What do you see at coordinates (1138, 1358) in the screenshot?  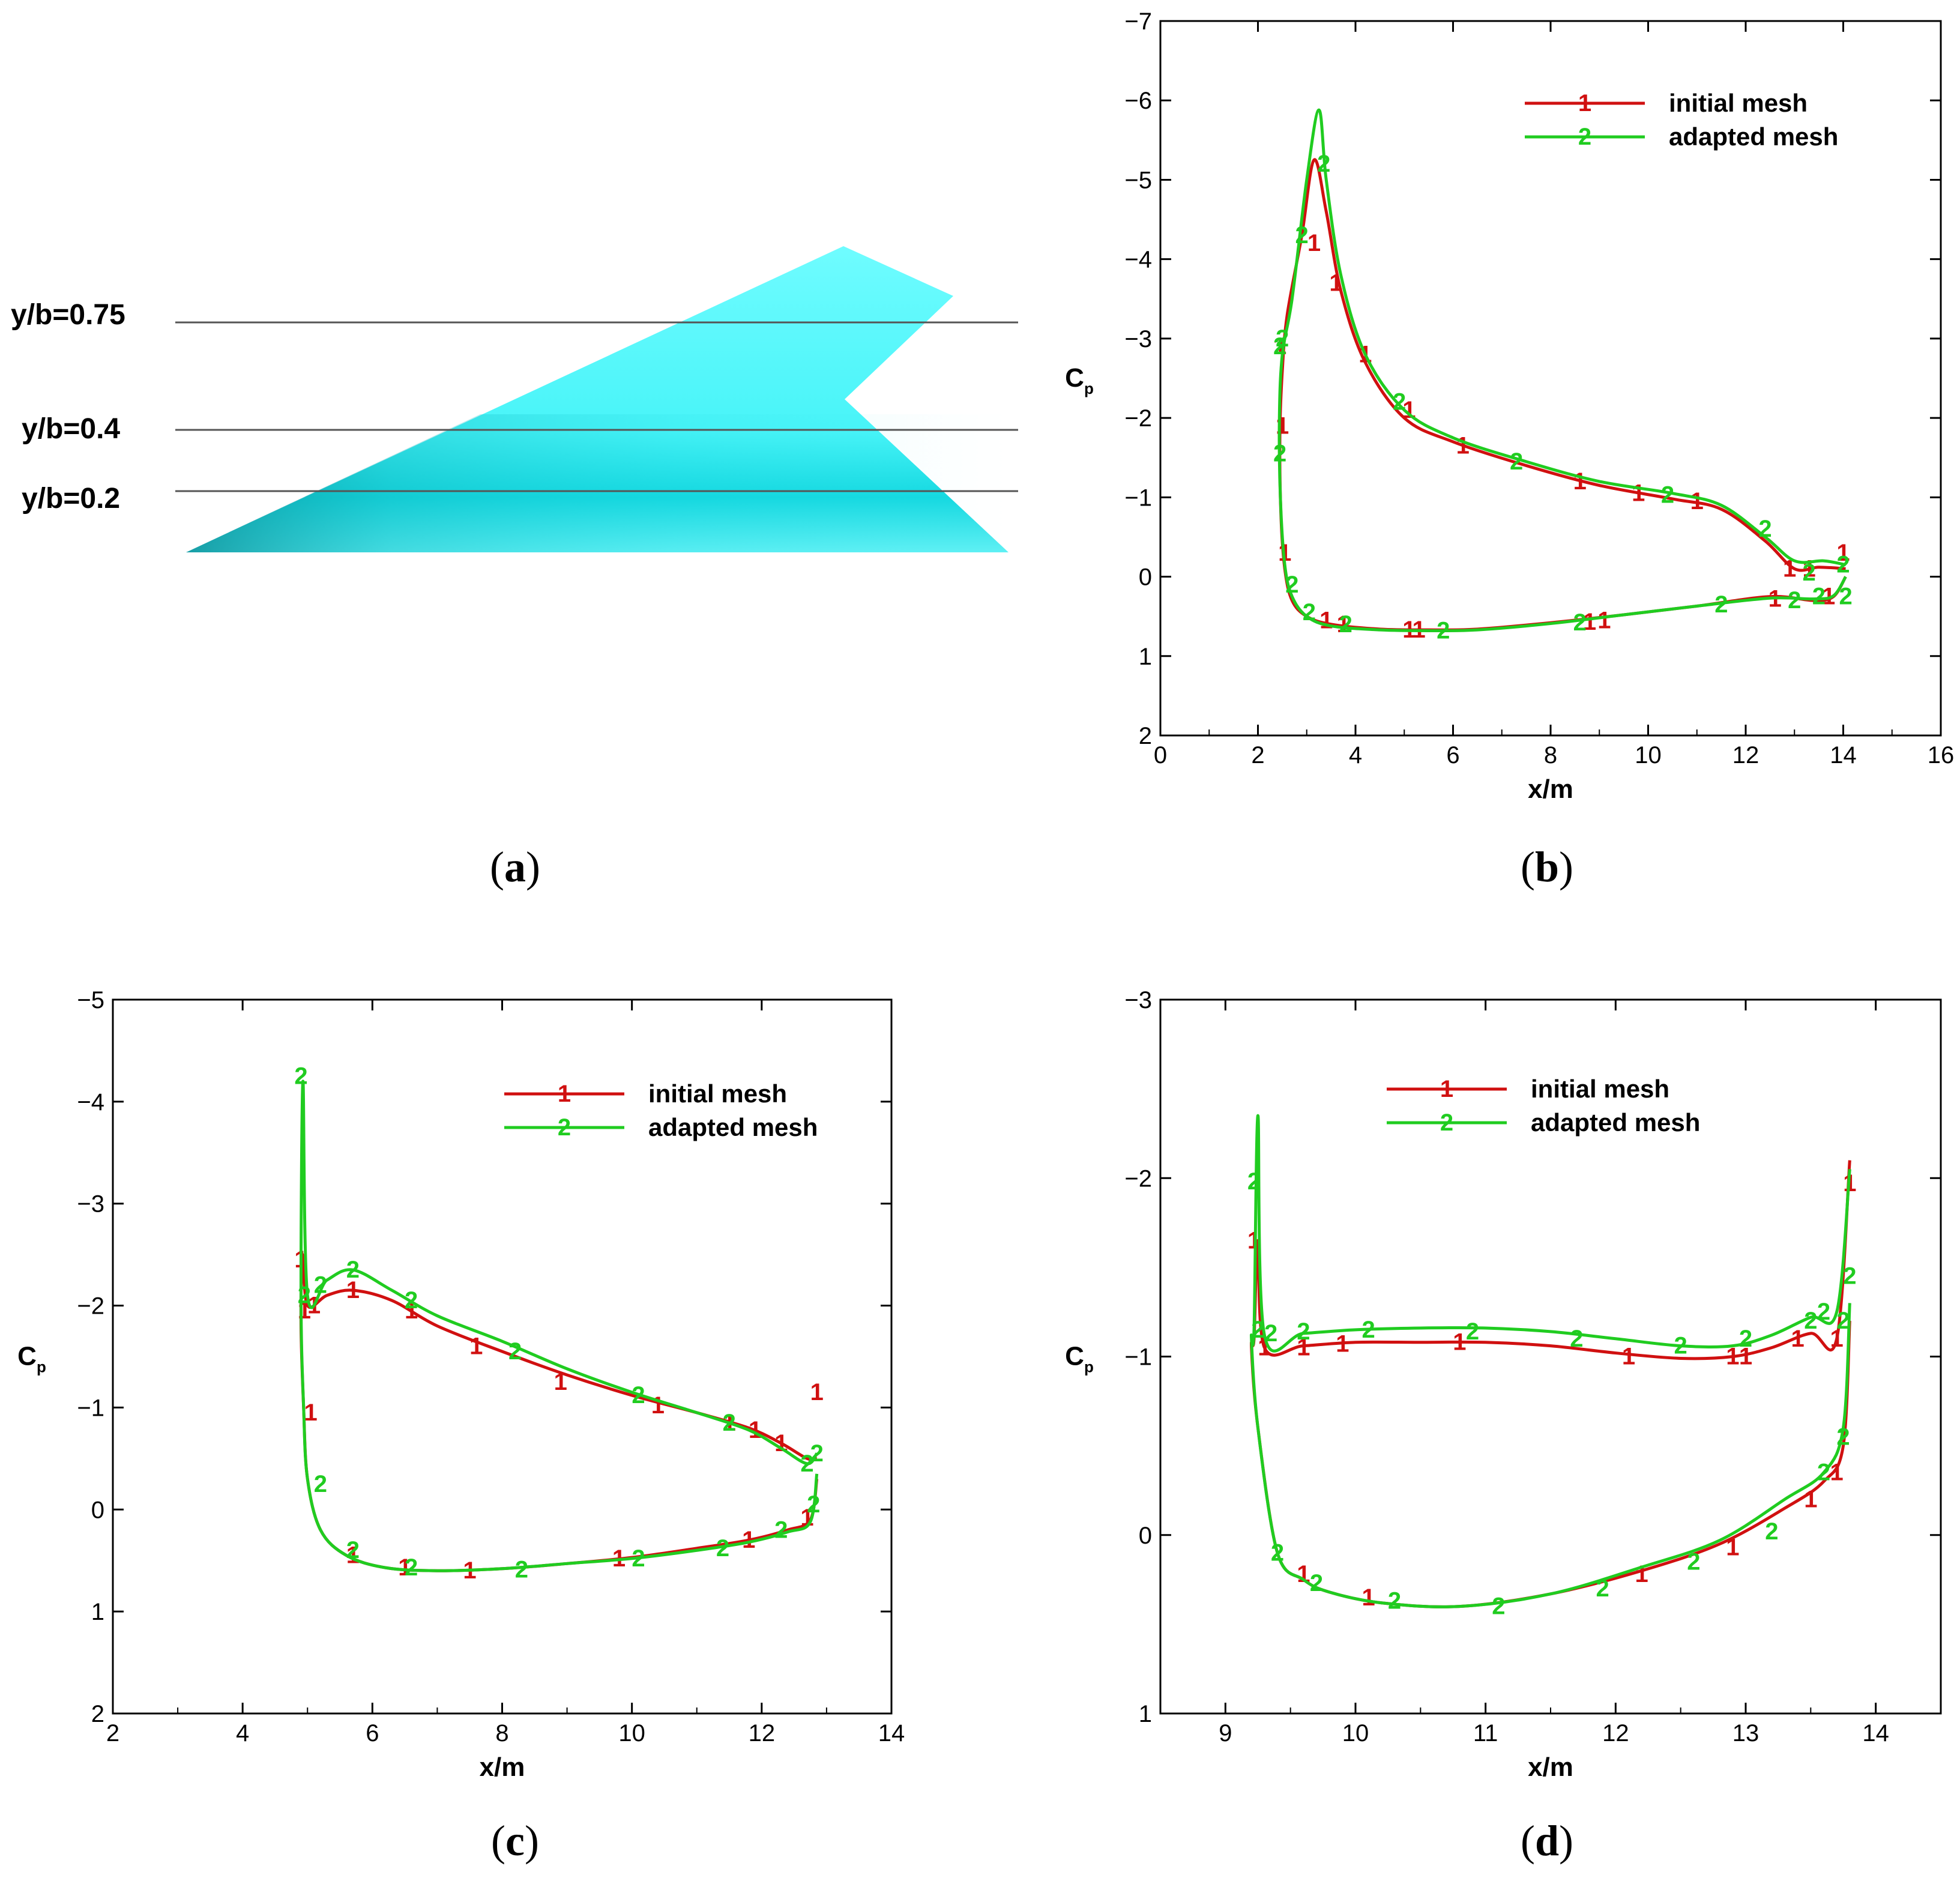 I see `y-tick-label: −1` at bounding box center [1138, 1358].